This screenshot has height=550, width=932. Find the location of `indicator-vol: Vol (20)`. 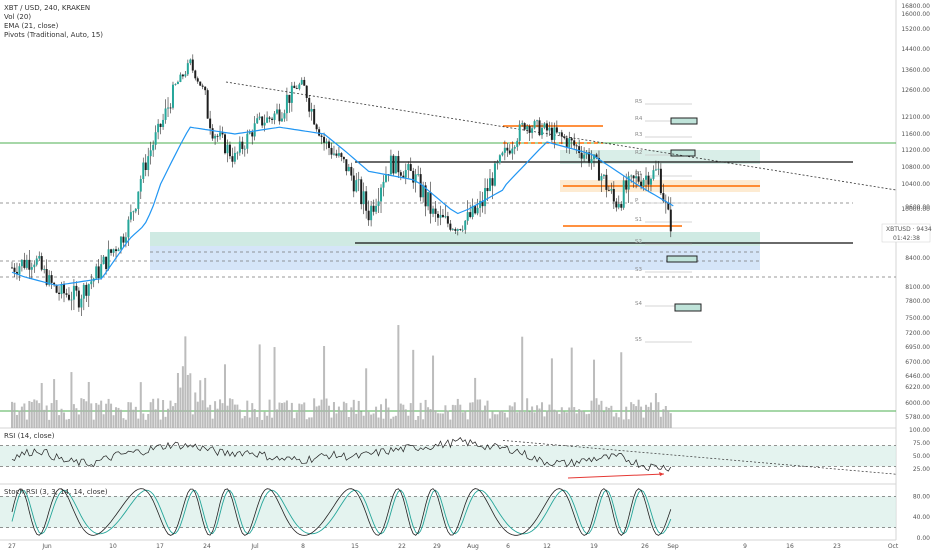

indicator-vol: Vol (20) is located at coordinates (18, 17).